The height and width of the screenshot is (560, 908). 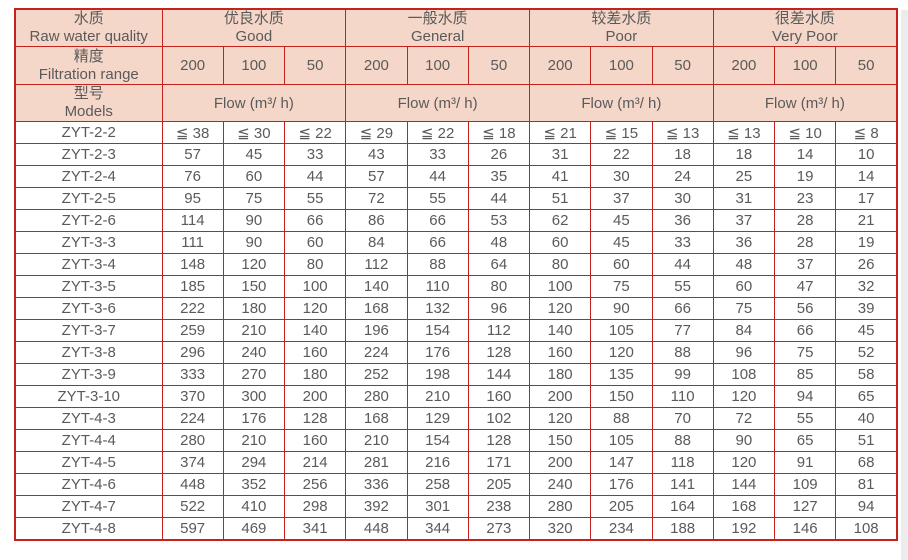 I want to click on flow-value-cell: 238, so click(x=499, y=506).